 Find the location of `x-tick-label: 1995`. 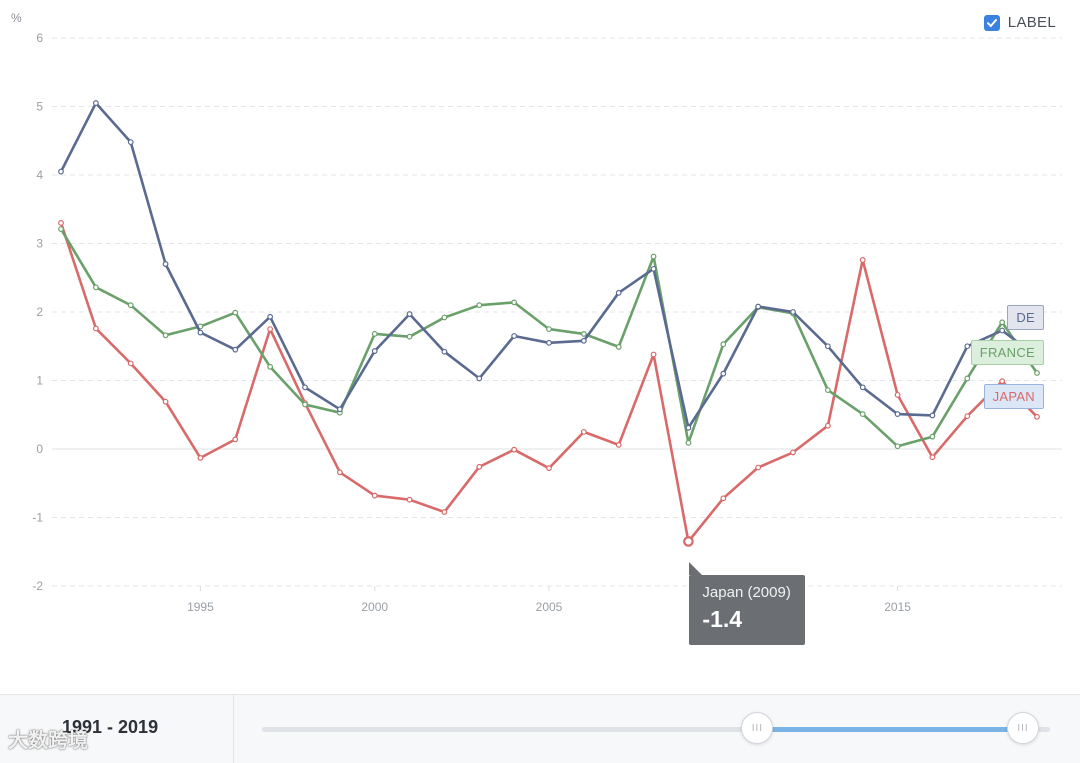

x-tick-label: 1995 is located at coordinates (200, 607).